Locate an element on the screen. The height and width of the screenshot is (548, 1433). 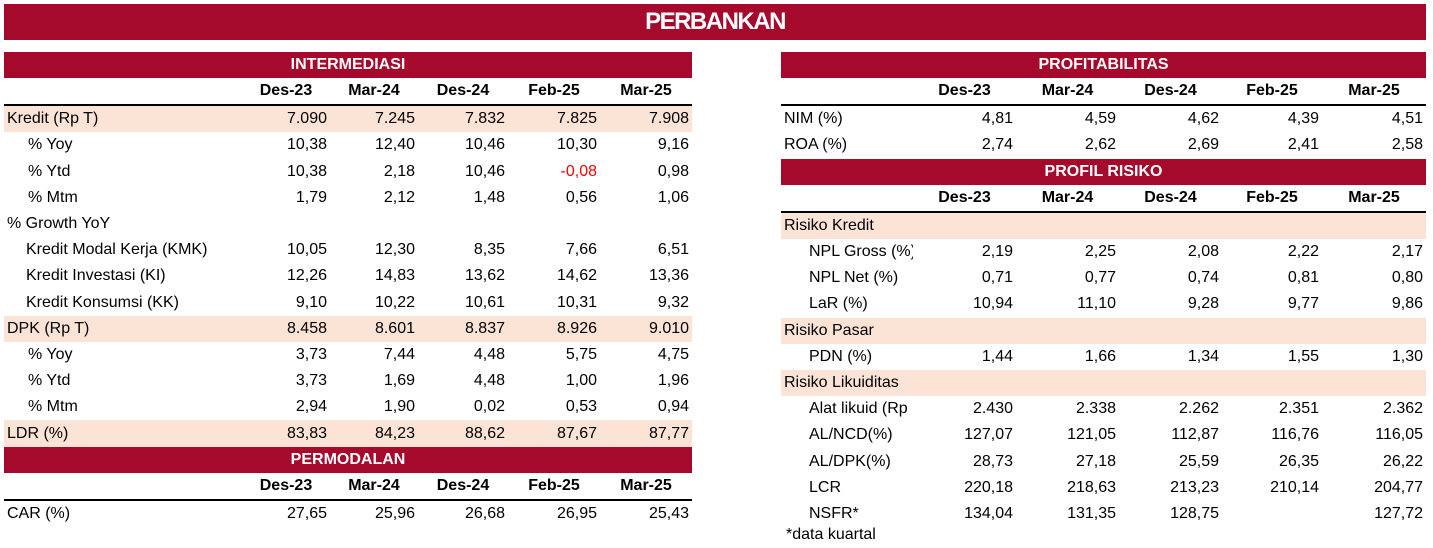
column-header: Des-23 is located at coordinates (286, 92).